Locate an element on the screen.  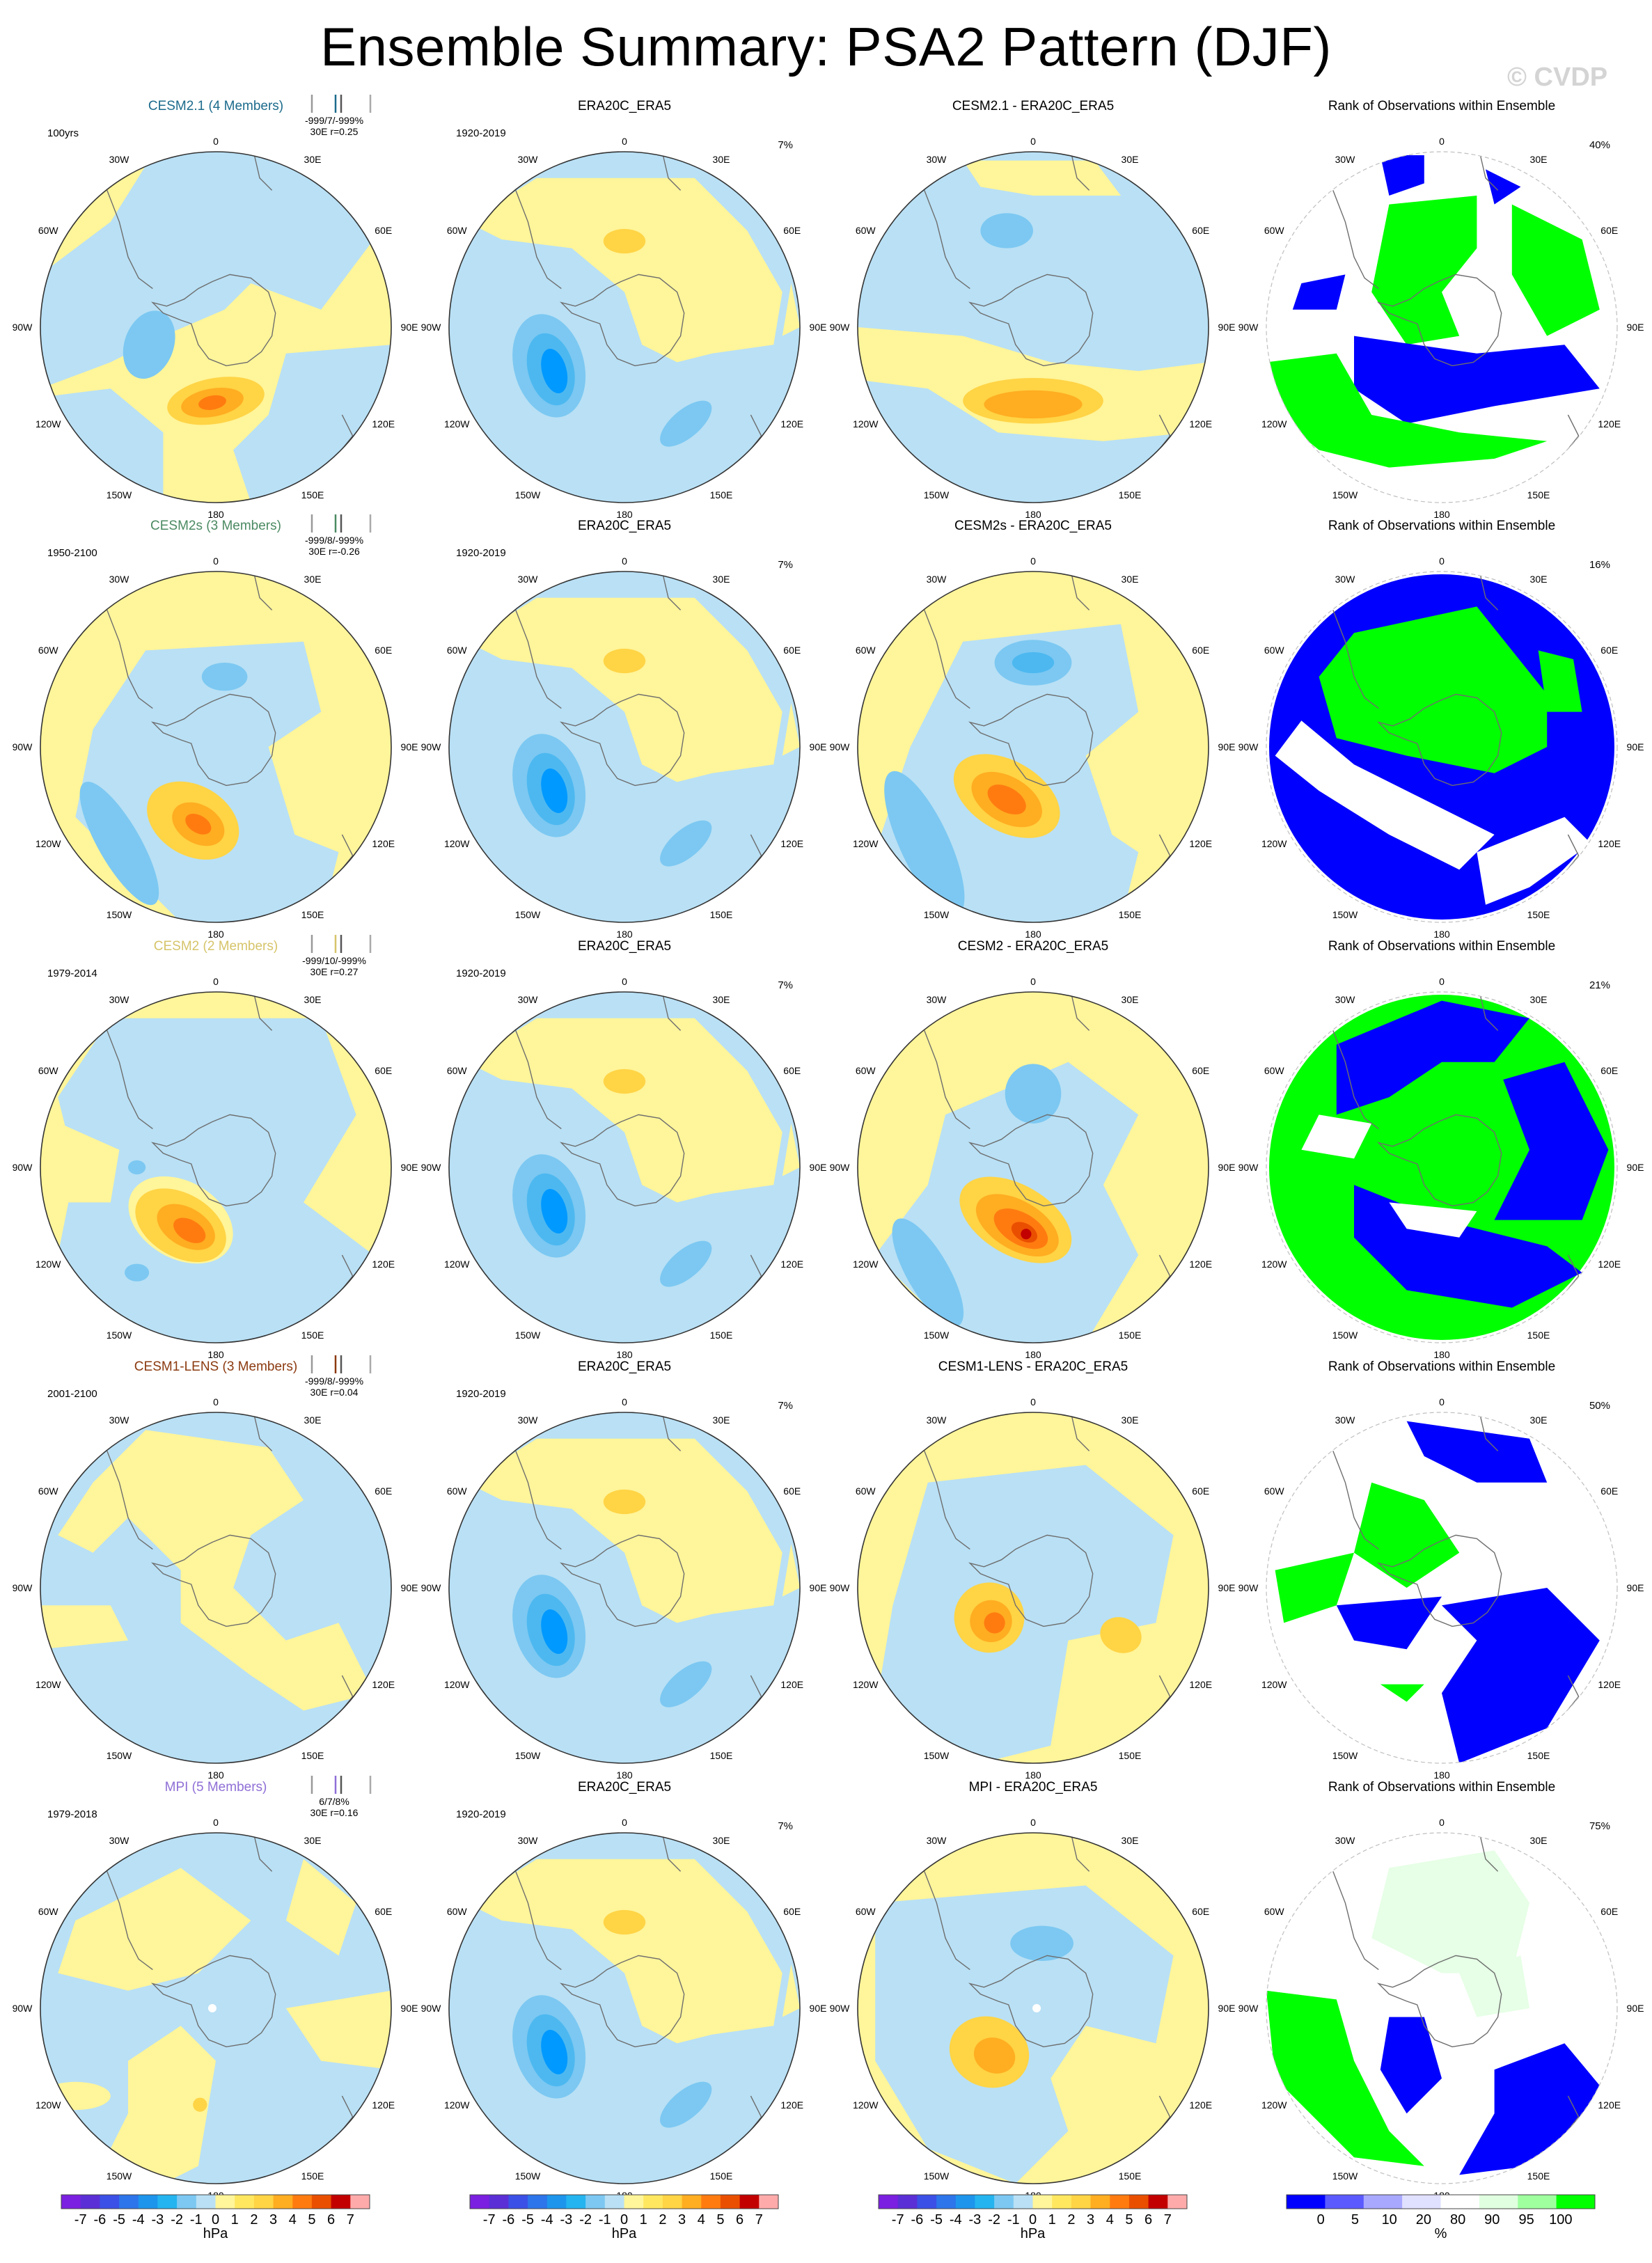
colorbar-tick-label: 80 is located at coordinates (1457, 2219).